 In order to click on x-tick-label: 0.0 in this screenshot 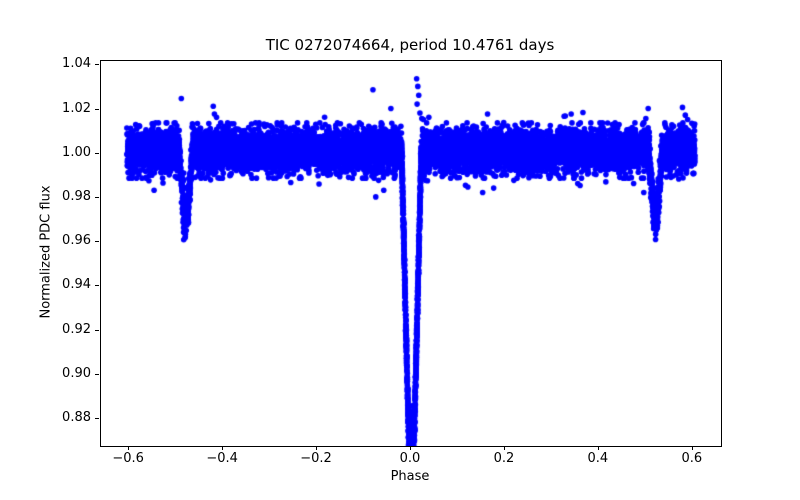, I will do `click(410, 458)`.